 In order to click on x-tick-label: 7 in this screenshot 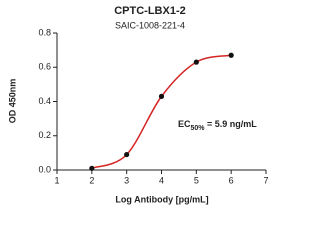, I will do `click(265, 180)`.